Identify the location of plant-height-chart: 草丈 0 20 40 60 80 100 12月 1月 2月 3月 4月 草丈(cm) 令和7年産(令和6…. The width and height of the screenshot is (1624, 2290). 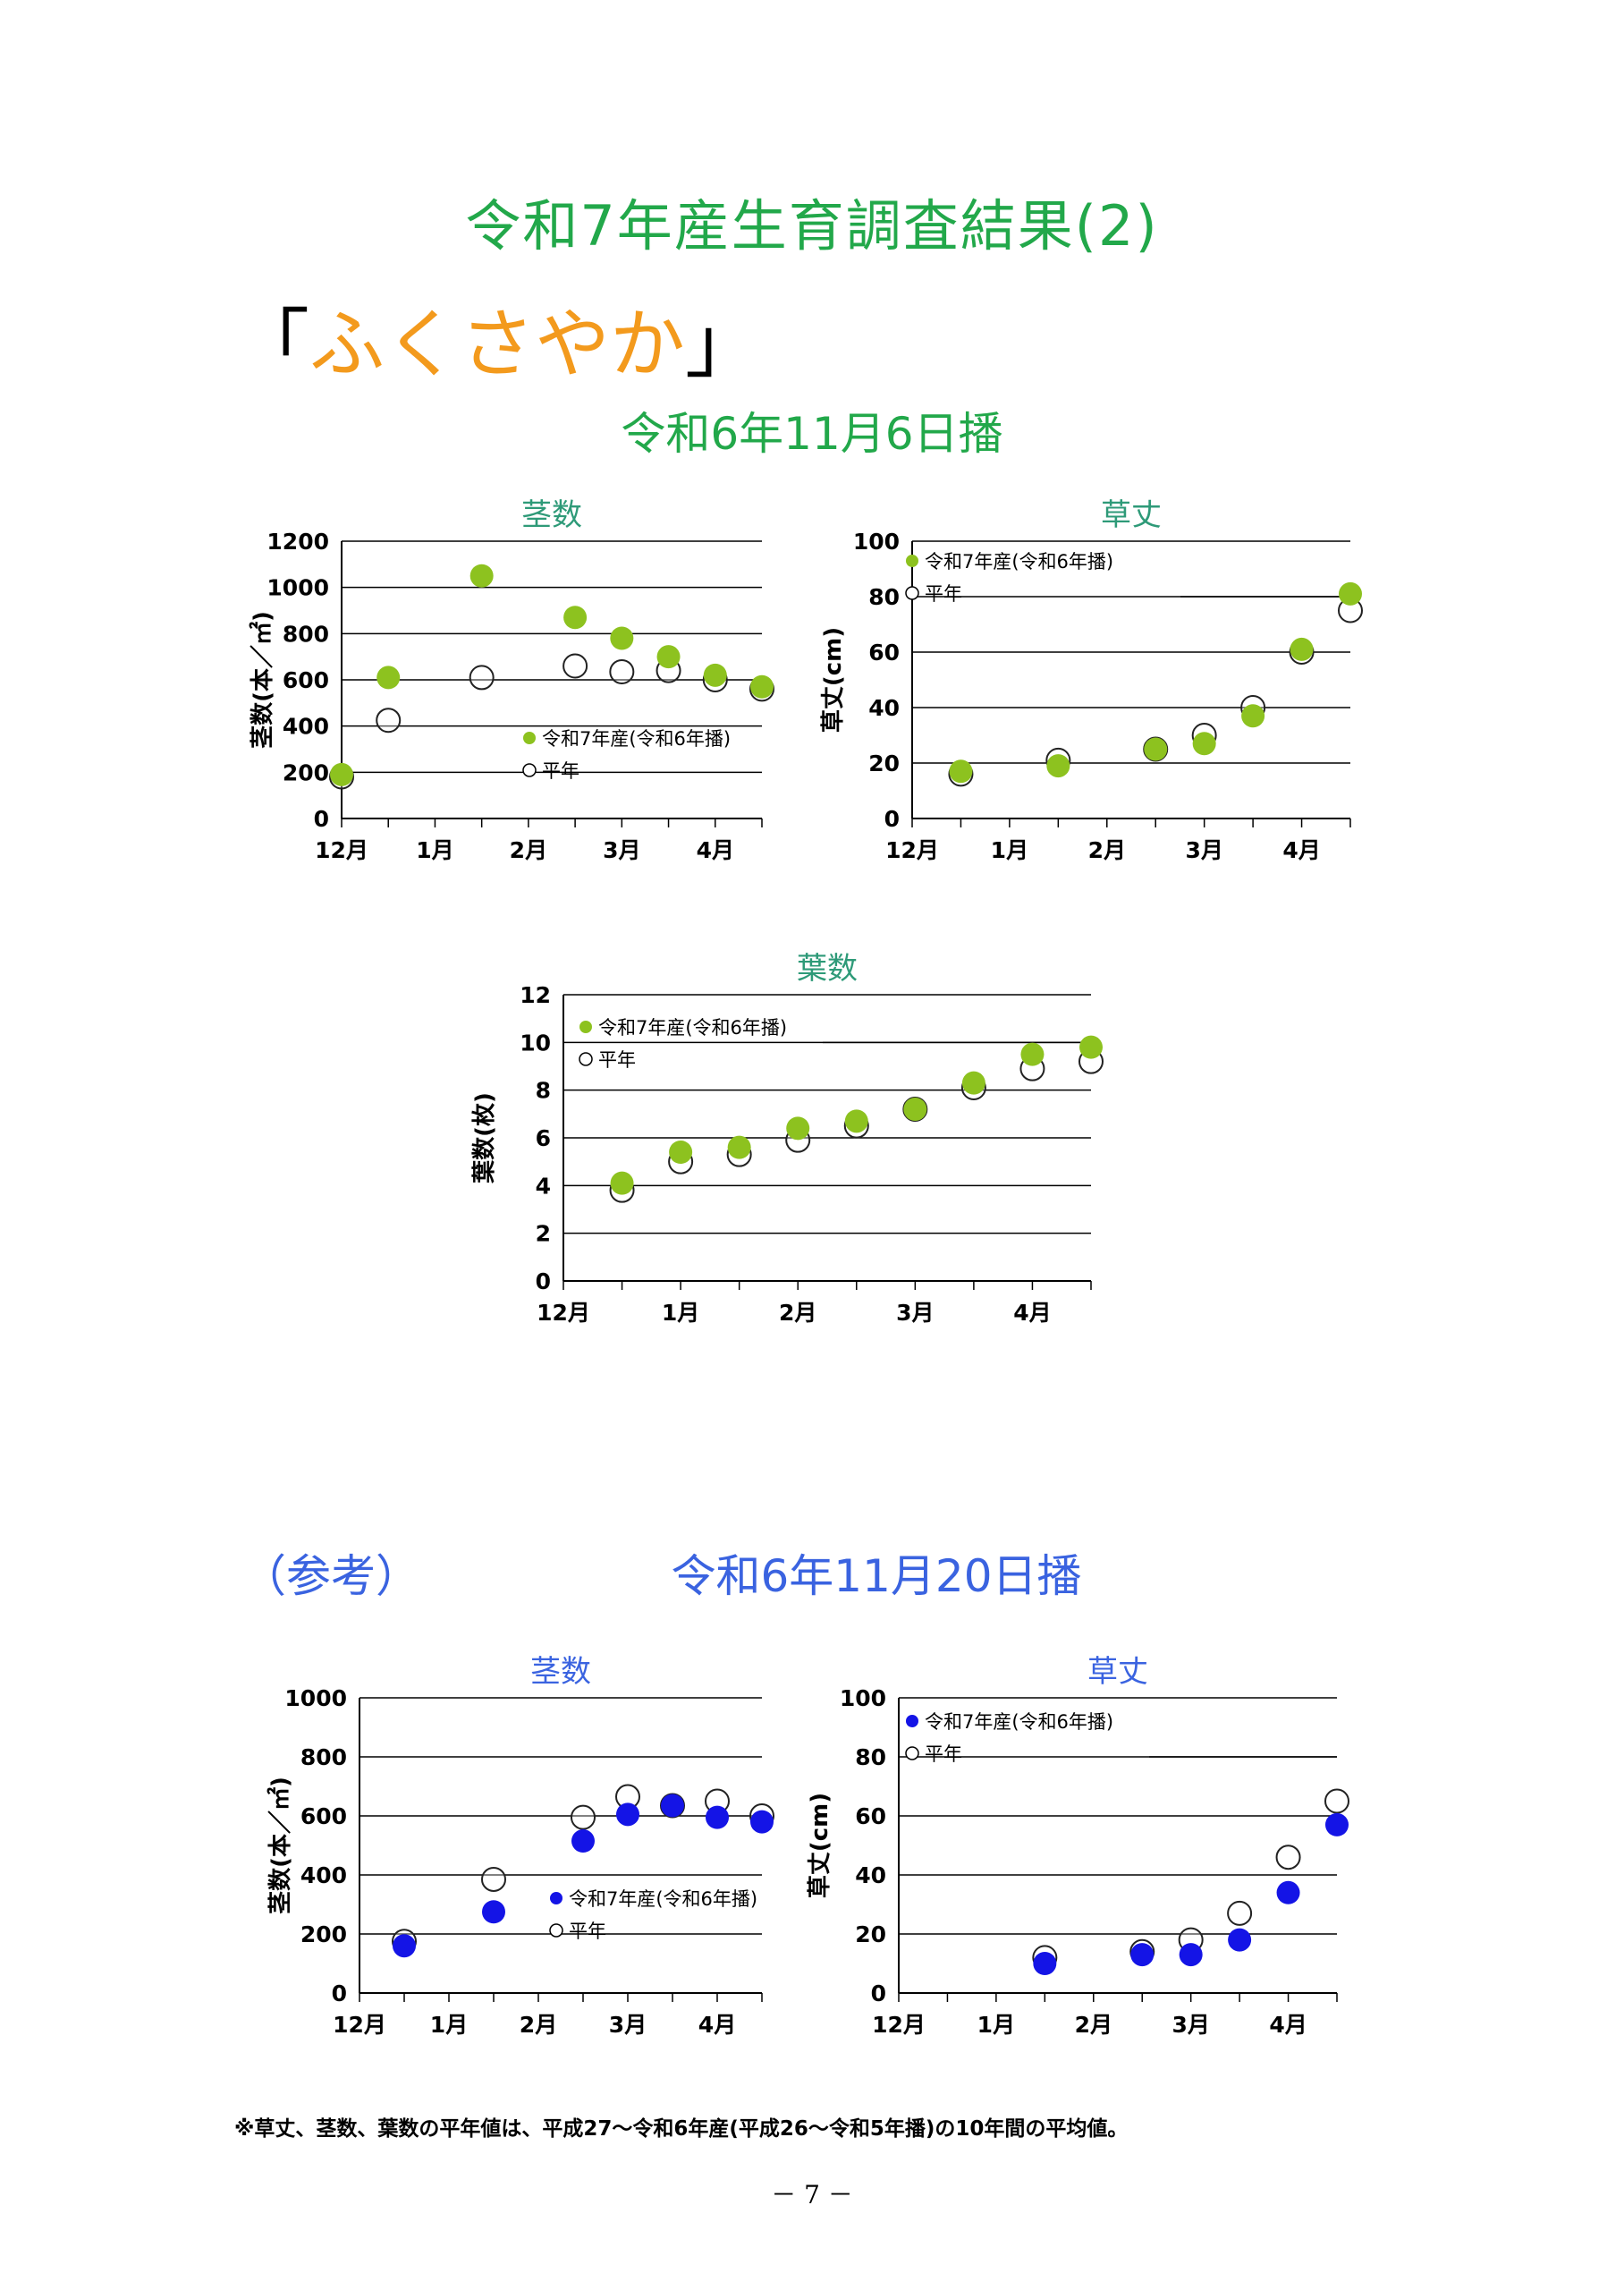
(1091, 680).